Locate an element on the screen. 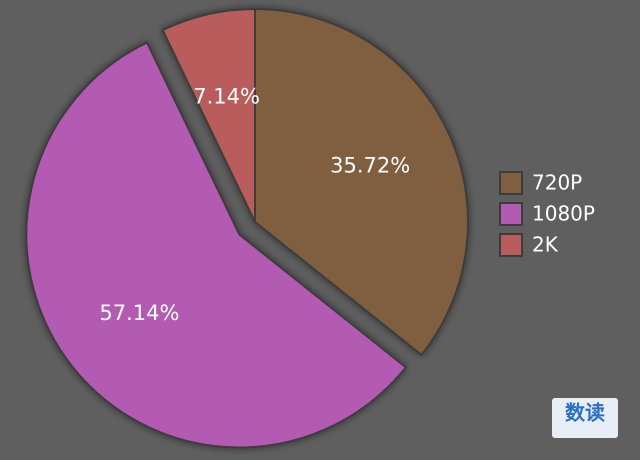 The width and height of the screenshot is (640, 460). data-label: 57.14% is located at coordinates (139, 313).